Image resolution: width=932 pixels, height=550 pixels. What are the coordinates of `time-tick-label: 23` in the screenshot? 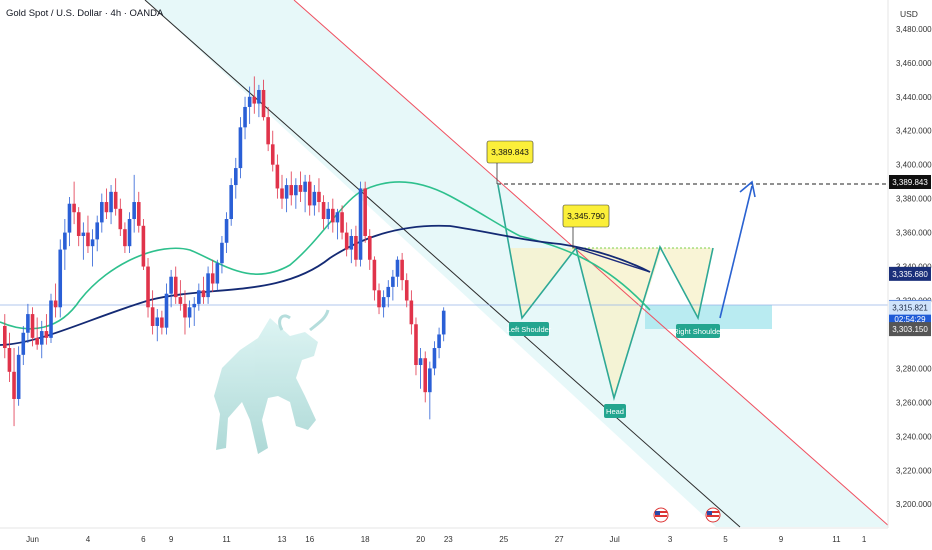 It's located at (448, 539).